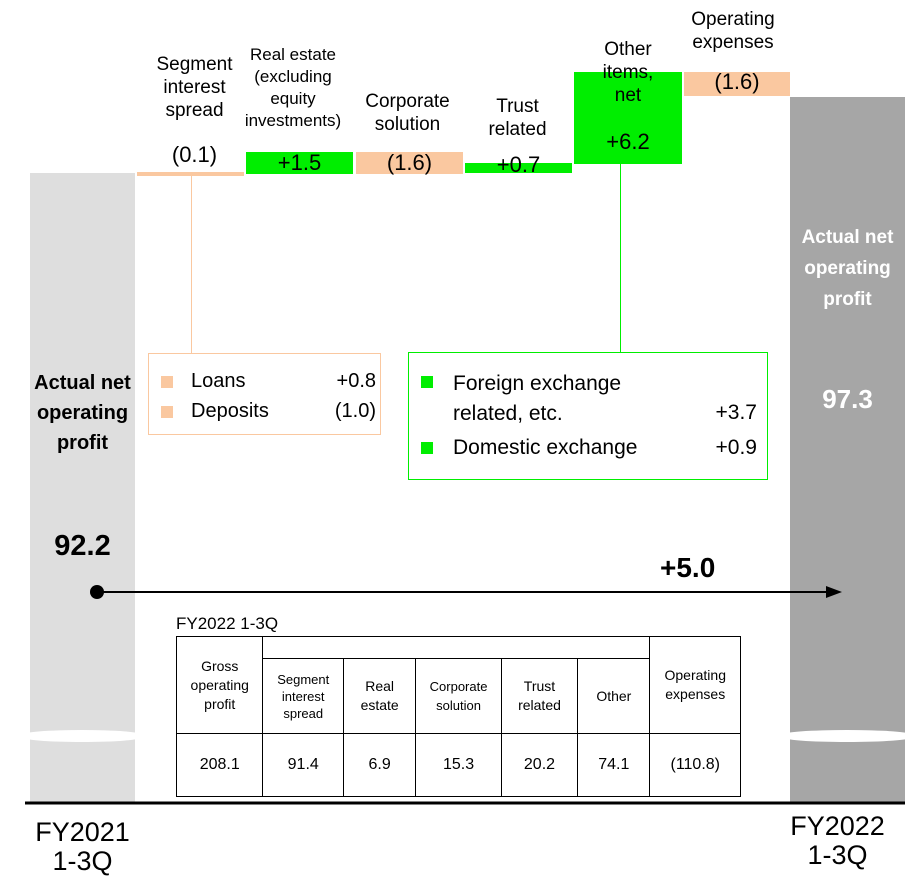  Describe the element at coordinates (379, 765) in the screenshot. I see `cell-real-estate: 6.9` at that location.